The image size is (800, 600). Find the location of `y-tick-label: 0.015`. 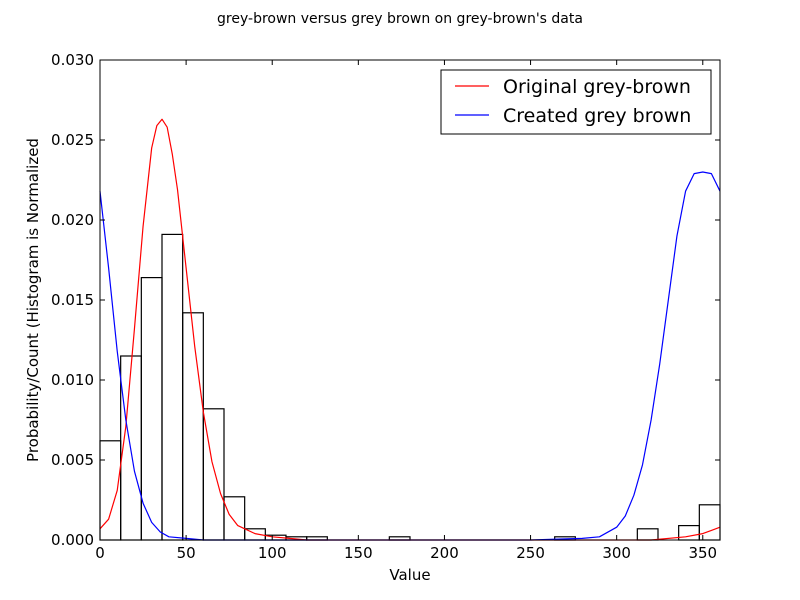

y-tick-label: 0.015 is located at coordinates (72, 300).